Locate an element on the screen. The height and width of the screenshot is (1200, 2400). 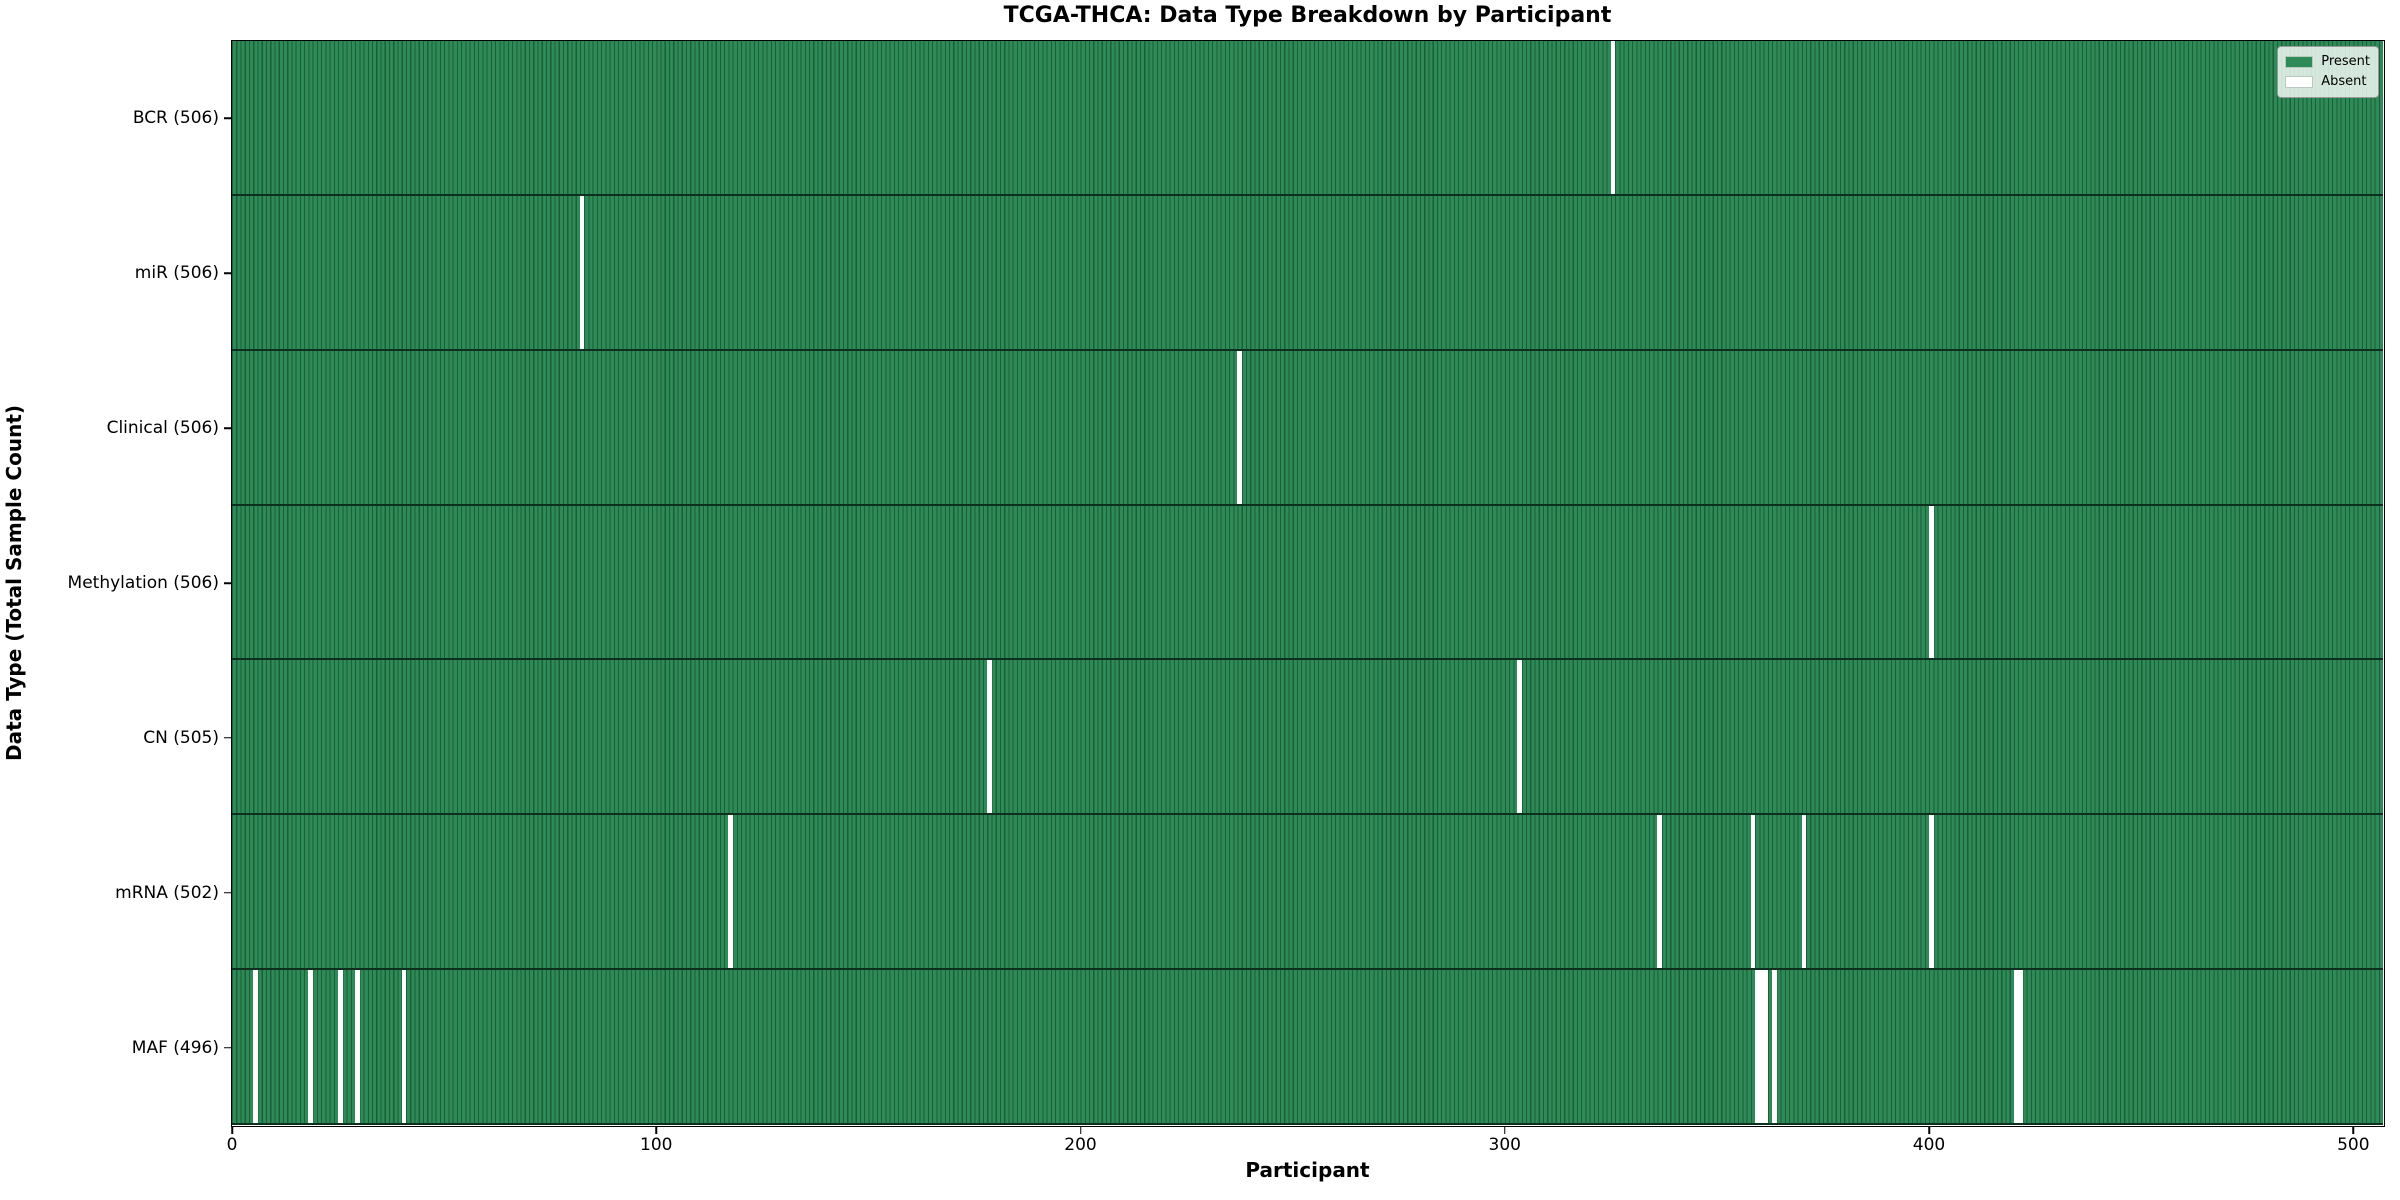
x-tick-label-500: 500 is located at coordinates (2353, 1145).